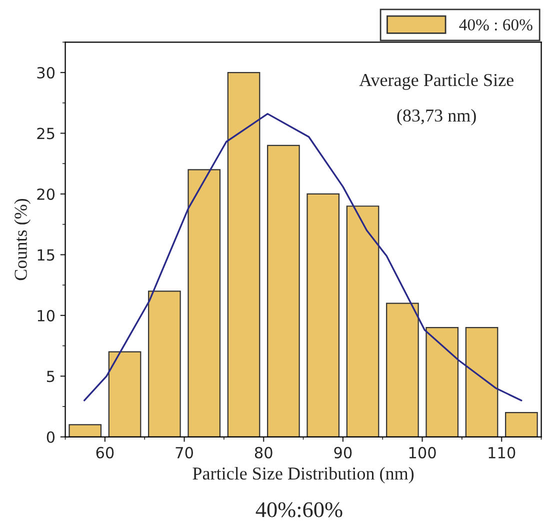 This screenshot has height=527, width=544. I want to click on x-tick-label: 90, so click(343, 452).